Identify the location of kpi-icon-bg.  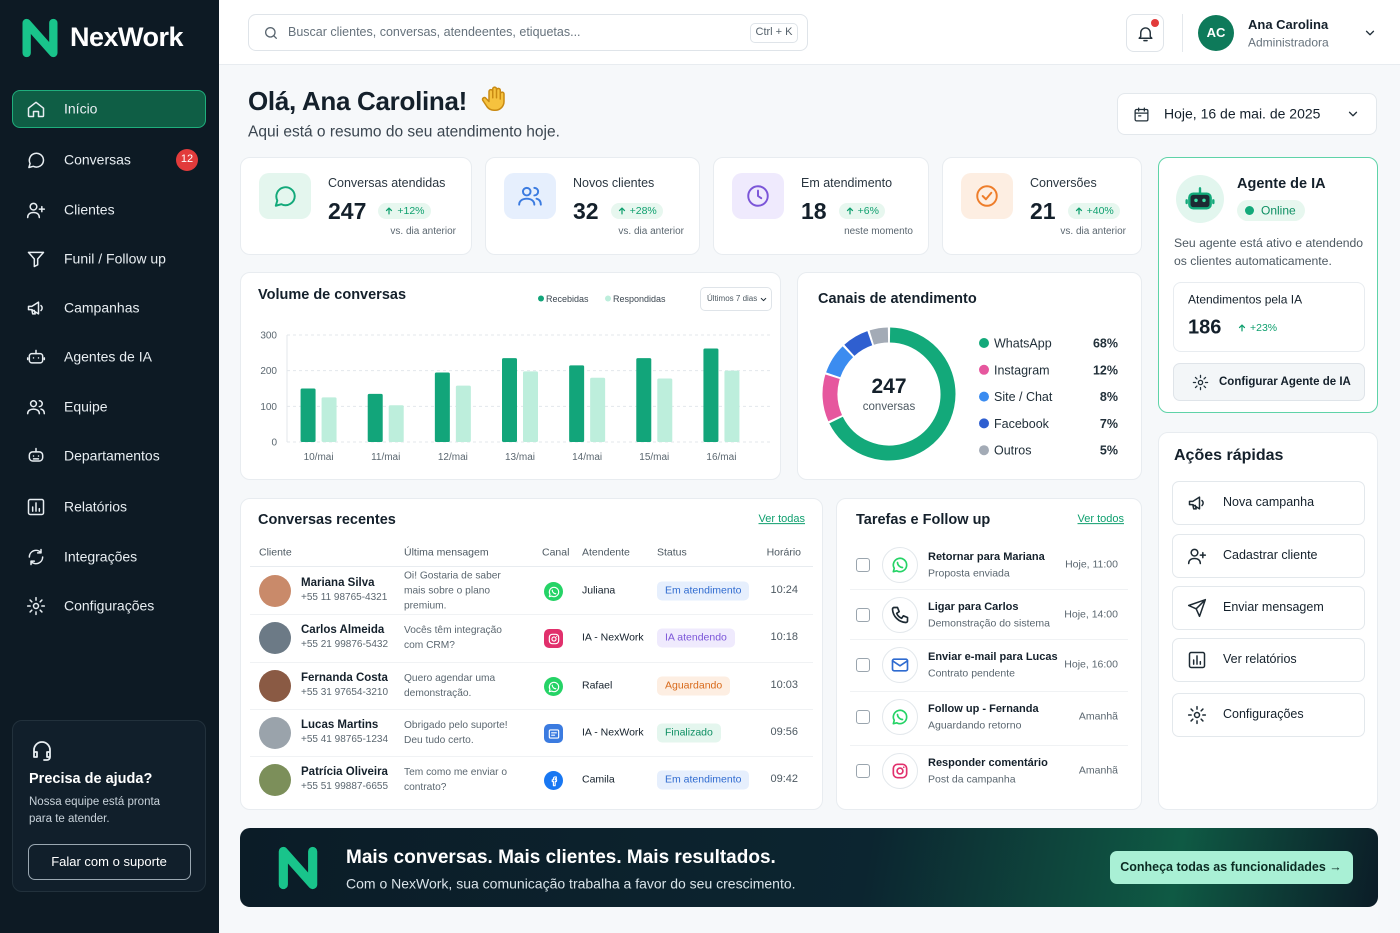
(285, 196).